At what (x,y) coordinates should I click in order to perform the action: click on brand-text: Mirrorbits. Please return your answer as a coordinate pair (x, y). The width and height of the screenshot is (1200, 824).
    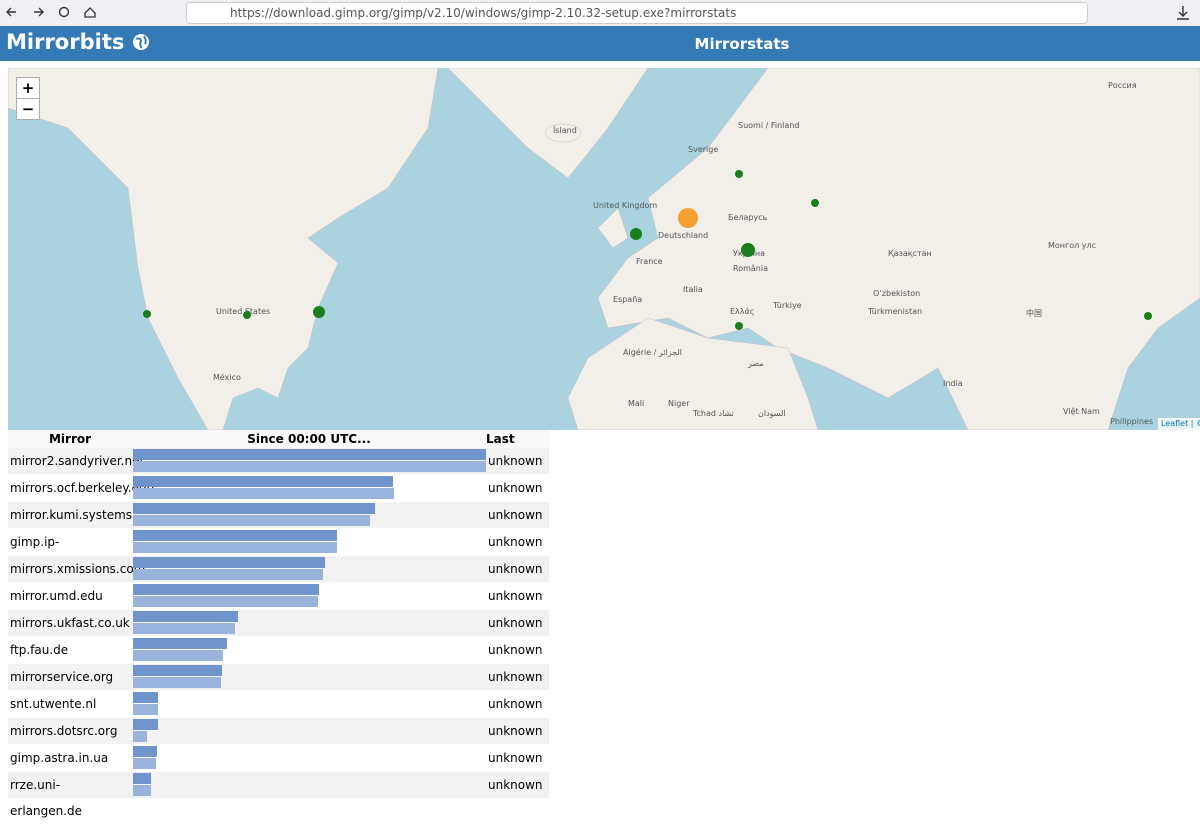
    Looking at the image, I should click on (65, 42).